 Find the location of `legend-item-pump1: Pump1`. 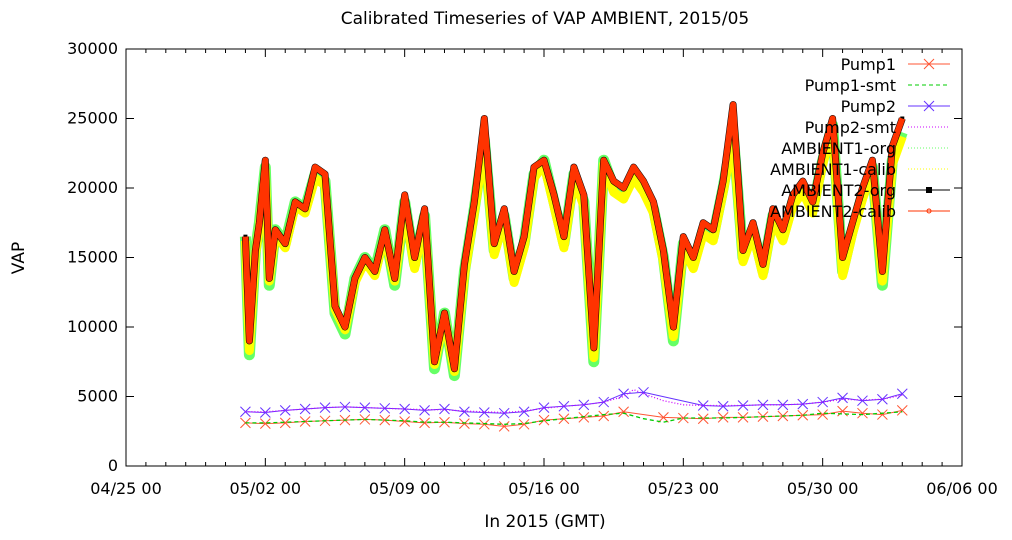

legend-item-pump1: Pump1 is located at coordinates (895, 64).